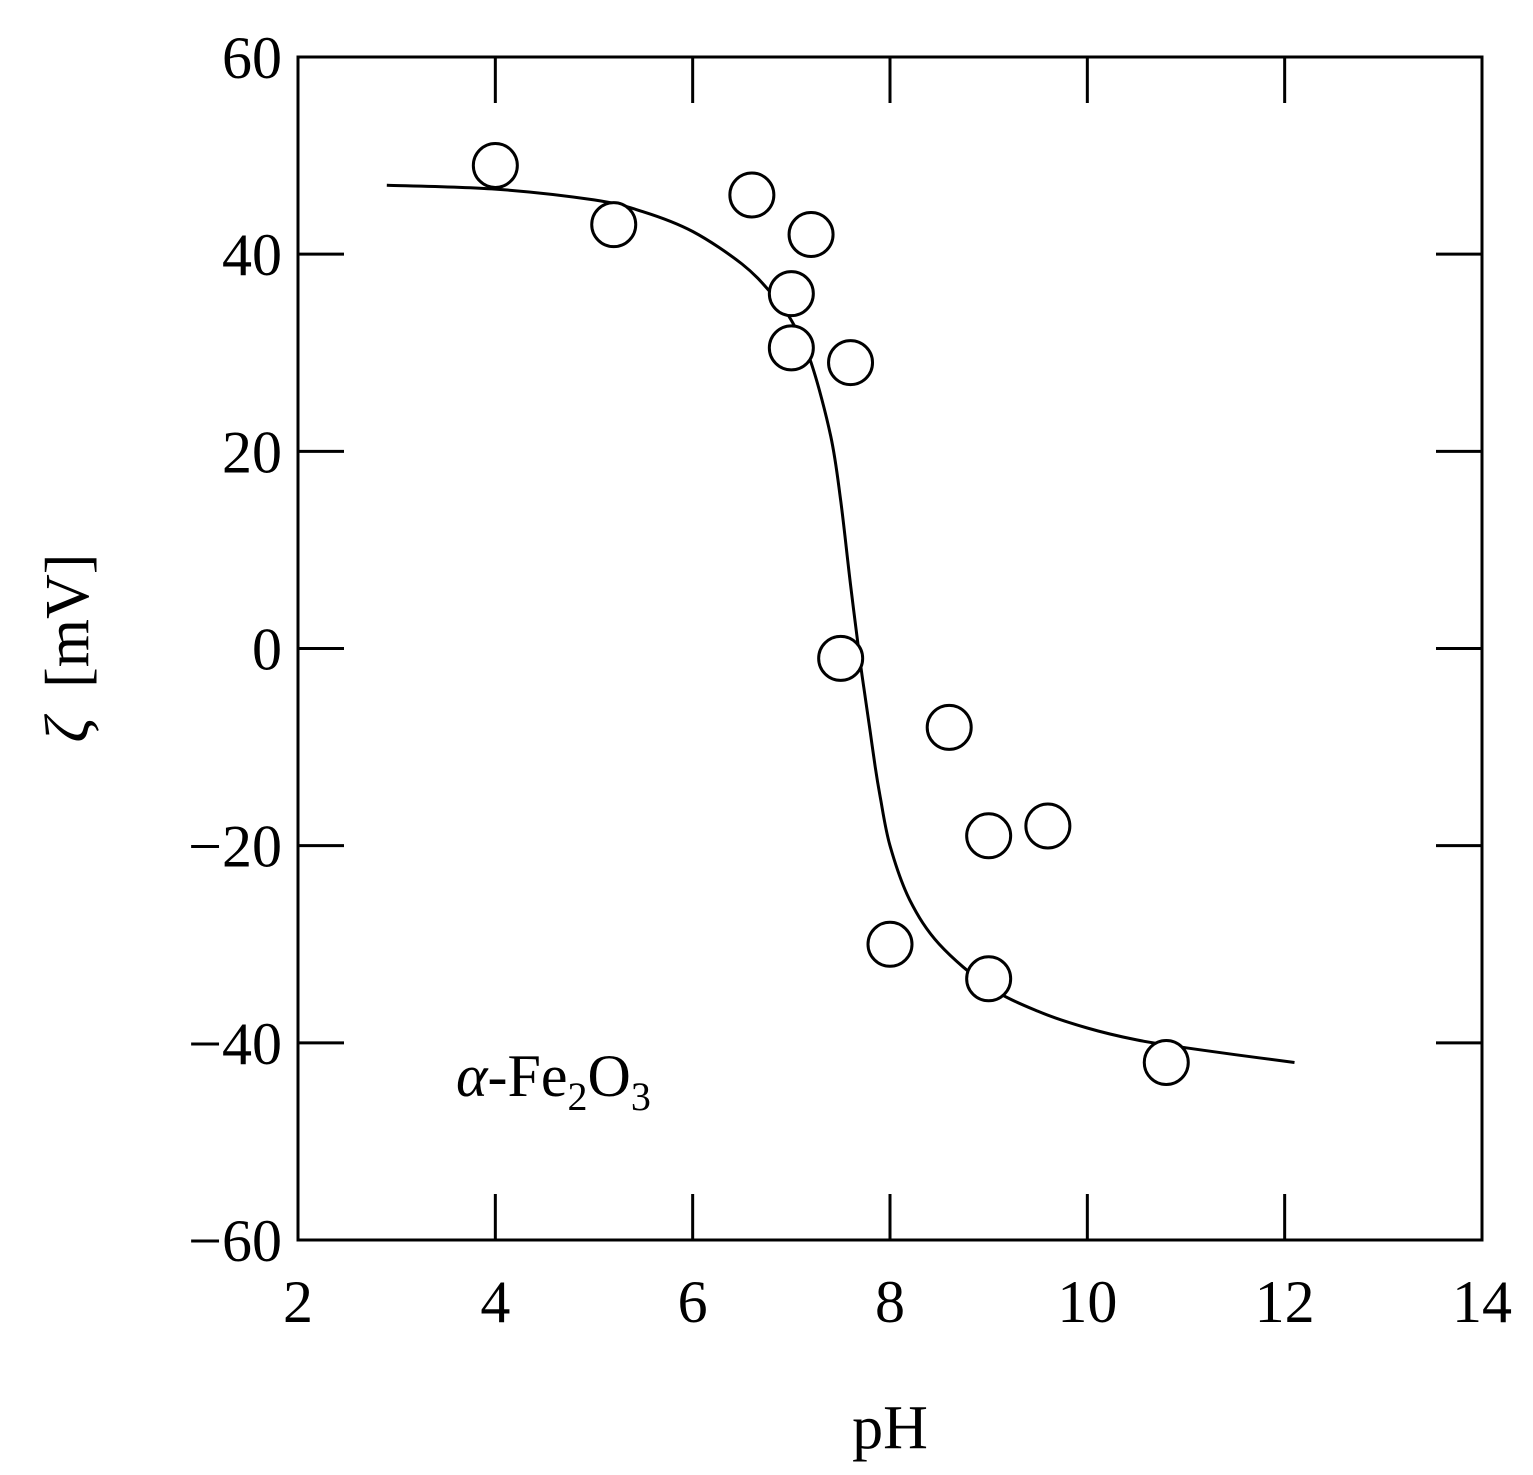  What do you see at coordinates (252, 255) in the screenshot?
I see `y-tick-label: 40` at bounding box center [252, 255].